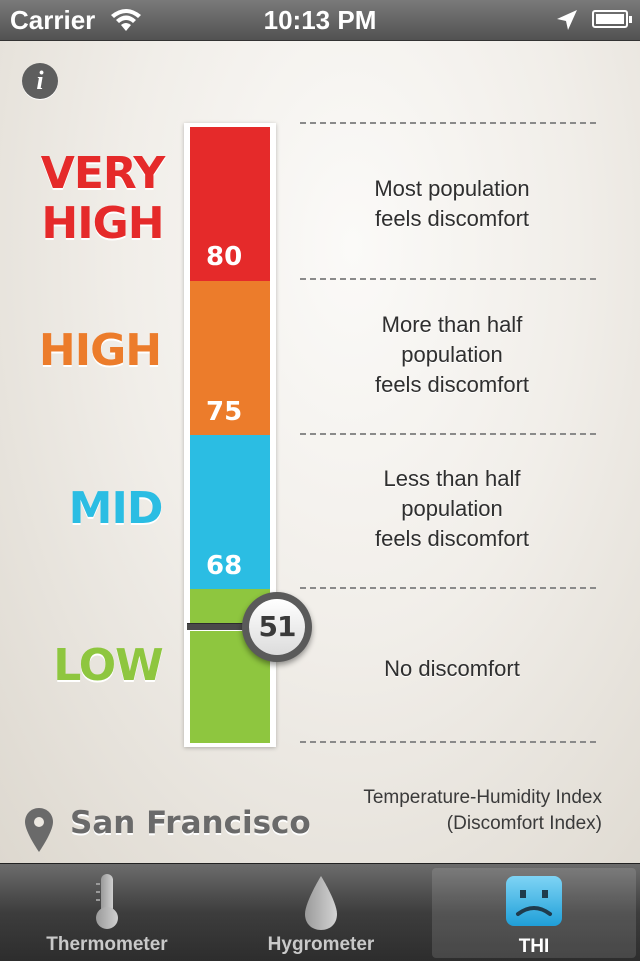  Describe the element at coordinates (230, 204) in the screenshot. I see `scale-segment-very-high: 80` at that location.